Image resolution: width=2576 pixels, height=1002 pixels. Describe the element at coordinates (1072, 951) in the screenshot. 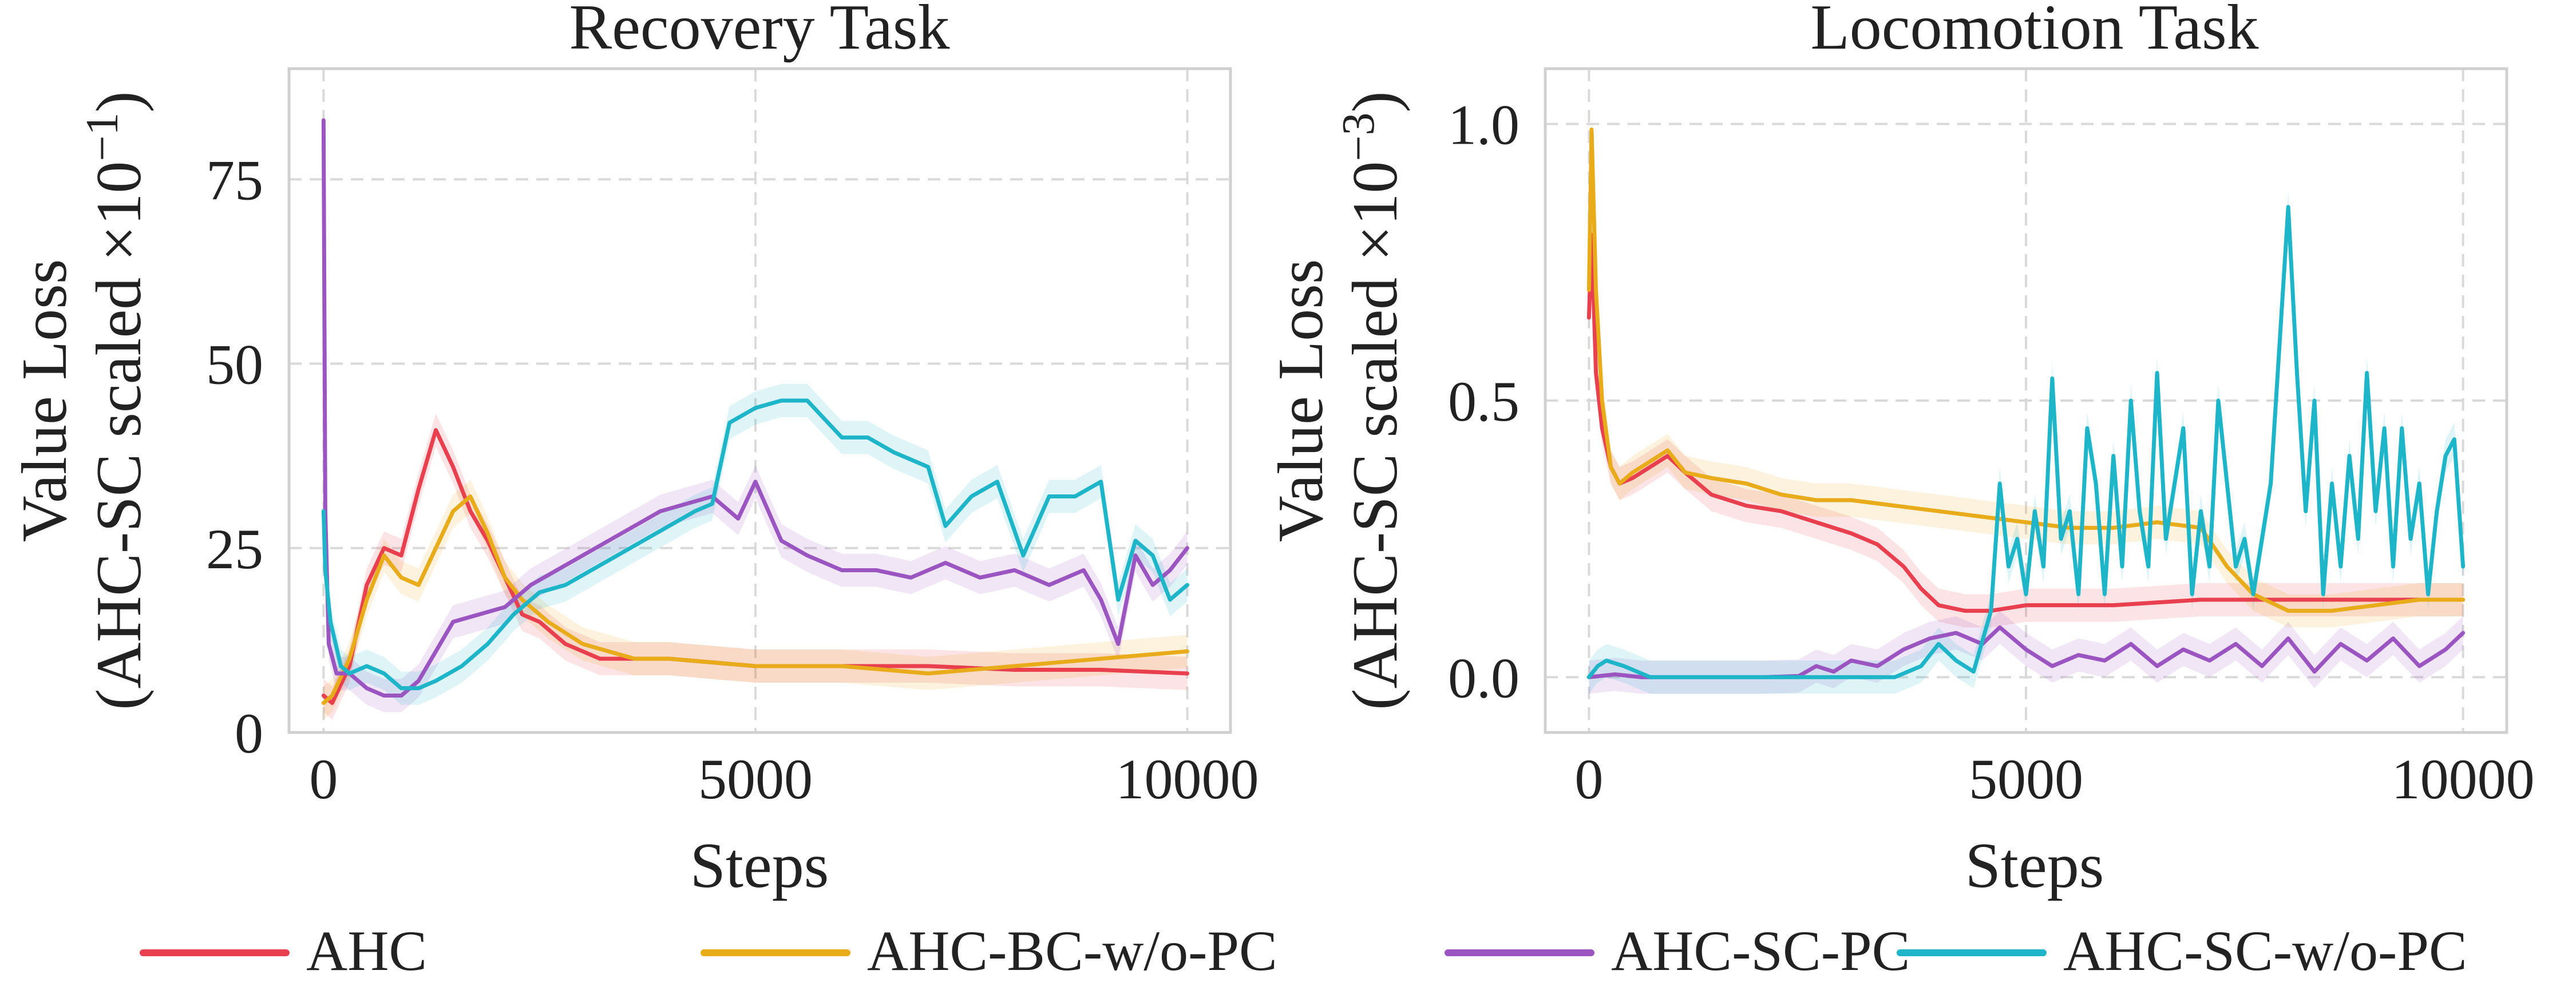

I see `legend-label: AHC-BC-w/o-PC` at that location.